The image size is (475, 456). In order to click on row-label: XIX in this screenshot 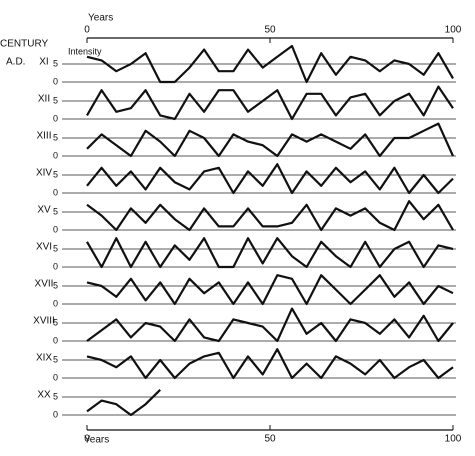, I will do `click(44, 358)`.